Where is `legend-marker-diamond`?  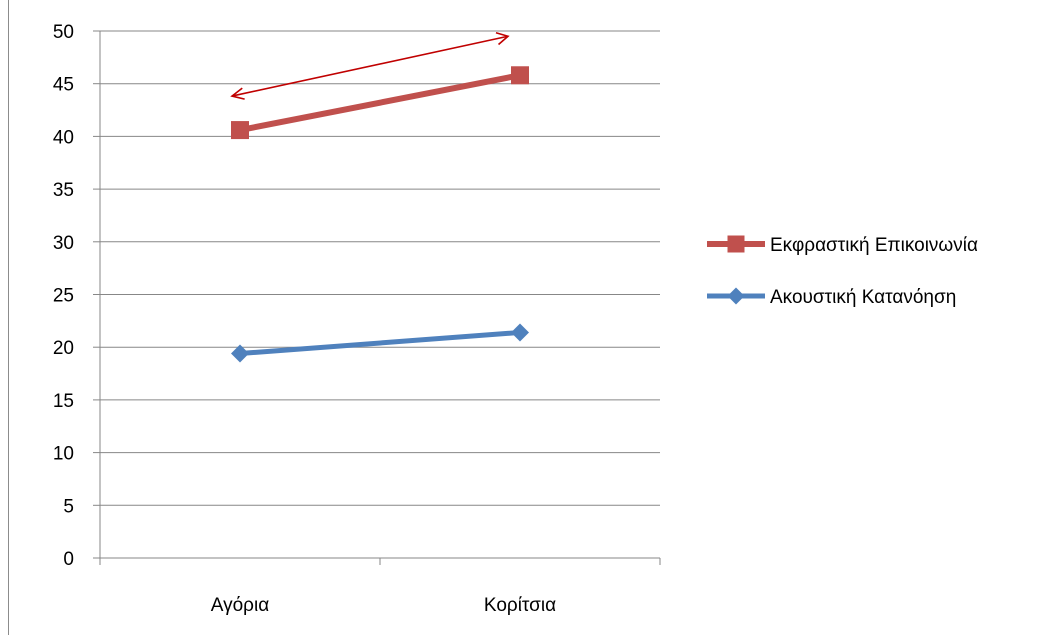
legend-marker-diamond is located at coordinates (736, 296).